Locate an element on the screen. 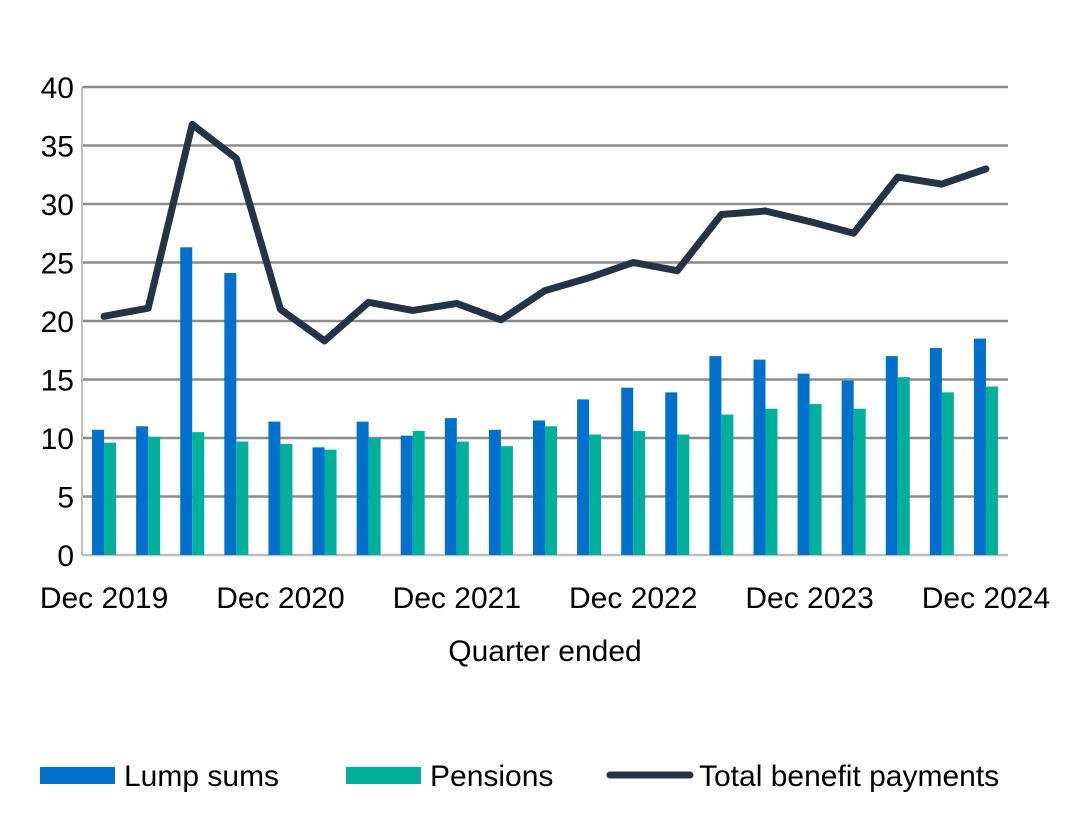 Image resolution: width=1084 pixels, height=826 pixels. y-tick-label: 10 is located at coordinates (57, 439).